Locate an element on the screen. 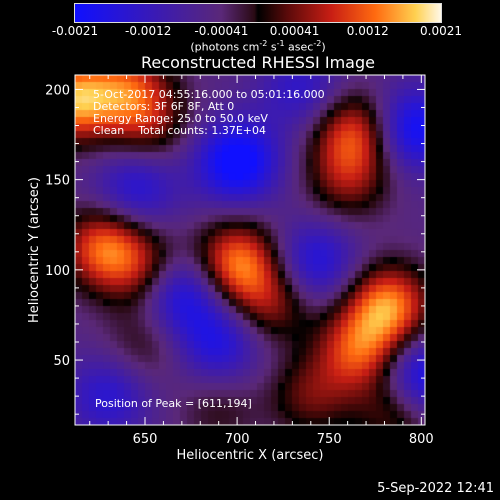 This screenshot has width=500, height=500. y-tick-label: 150 is located at coordinates (57, 181).